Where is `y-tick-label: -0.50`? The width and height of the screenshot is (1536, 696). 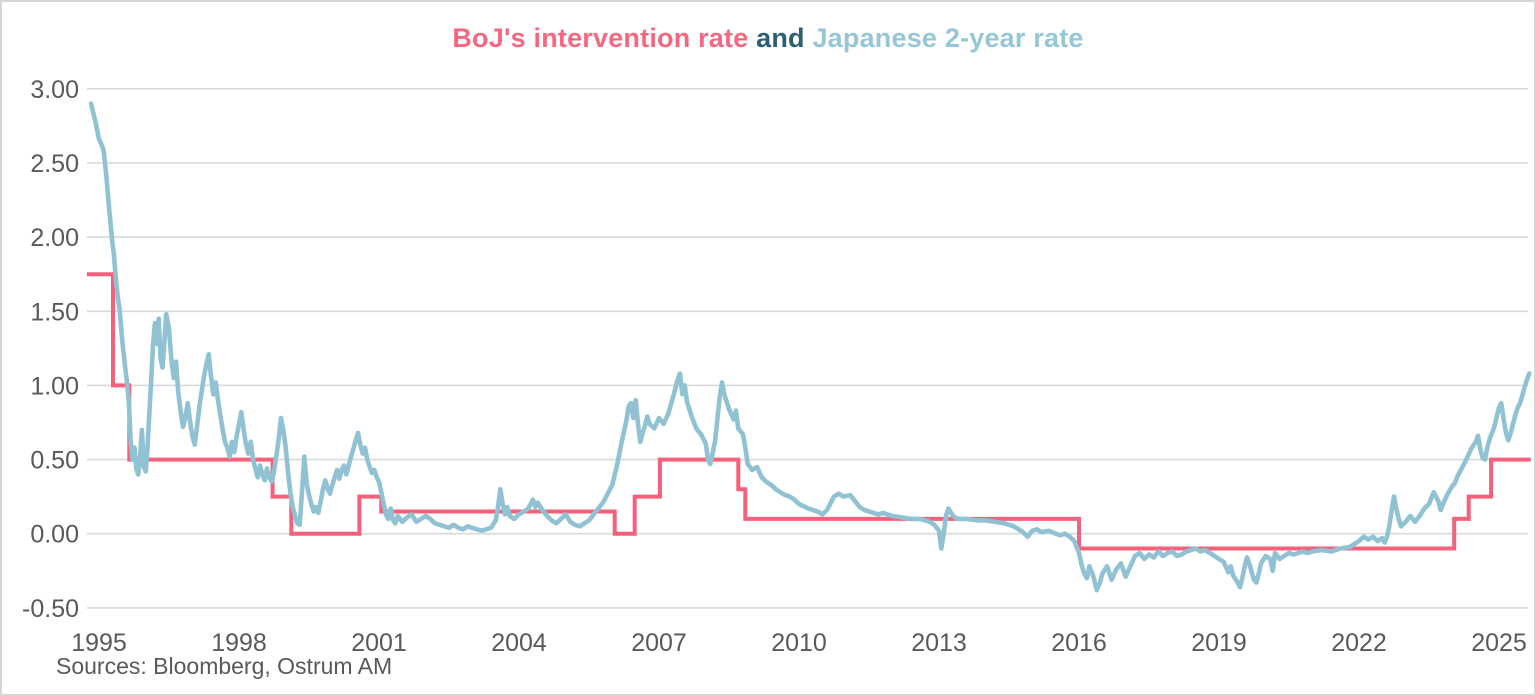
y-tick-label: -0.50 is located at coordinates (50, 609).